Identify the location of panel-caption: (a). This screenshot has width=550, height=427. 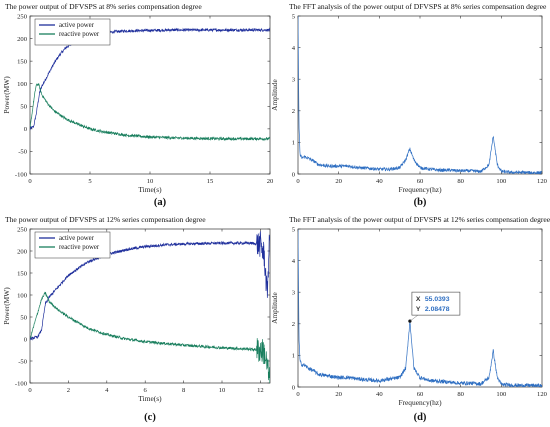
(160, 202).